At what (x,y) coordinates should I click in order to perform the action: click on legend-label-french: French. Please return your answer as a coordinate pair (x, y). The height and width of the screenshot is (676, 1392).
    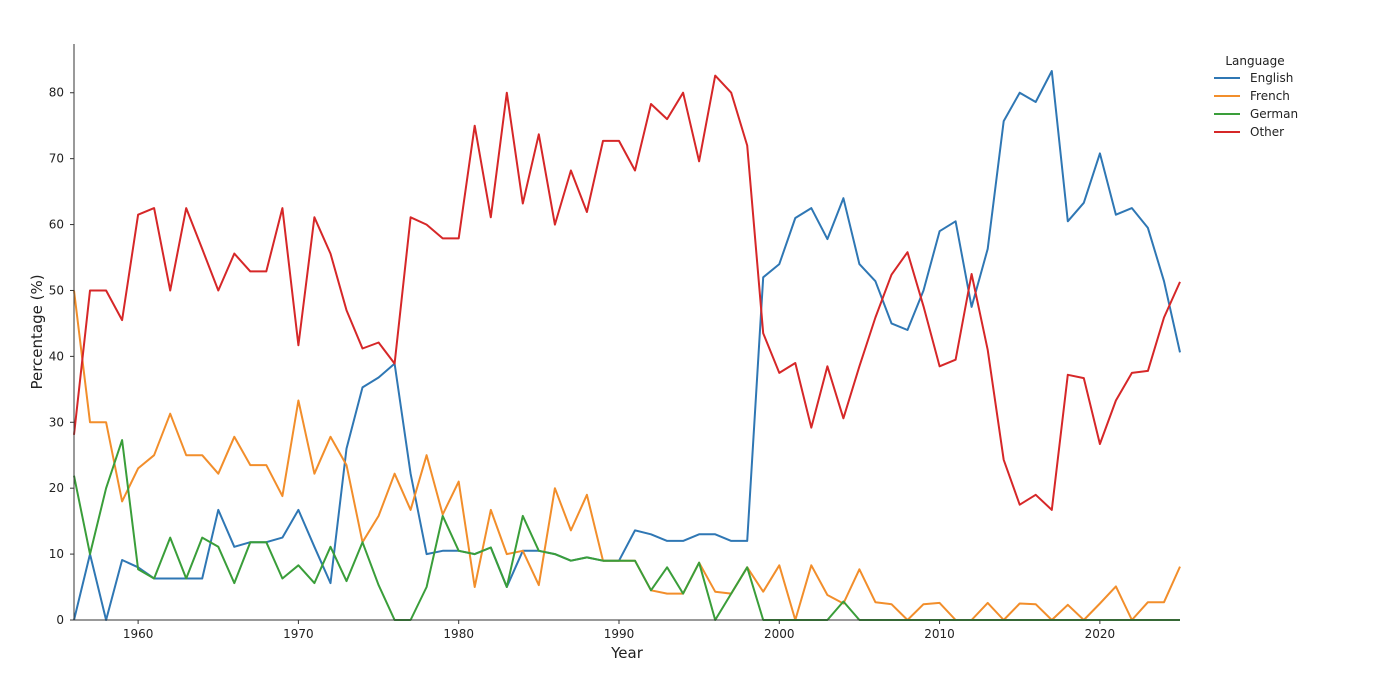
    Looking at the image, I should click on (1270, 96).